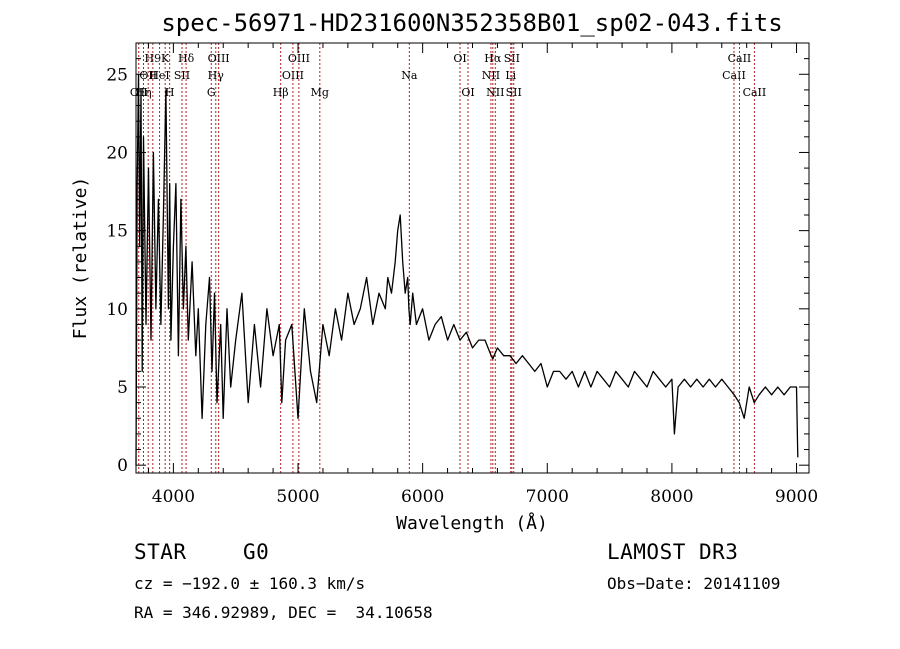  I want to click on x-tick-label-0: 4000, so click(173, 497).